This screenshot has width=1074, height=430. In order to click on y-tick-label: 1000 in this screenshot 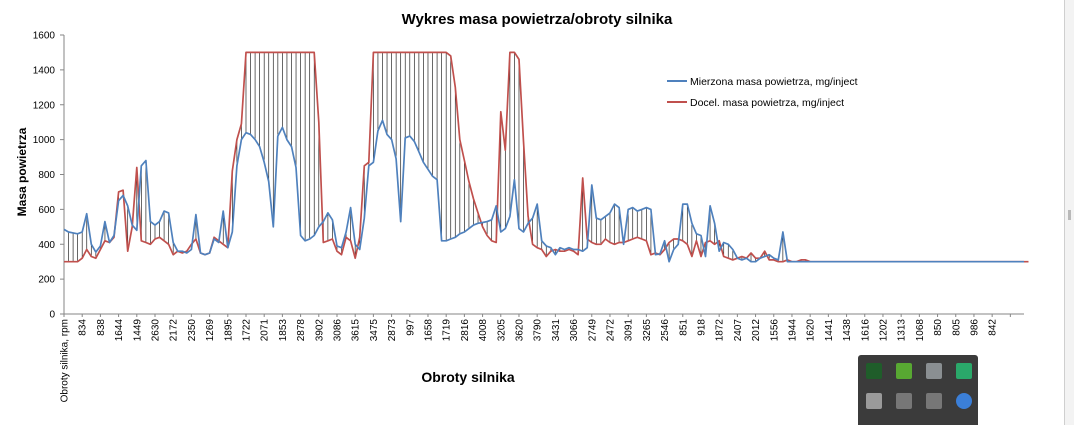, I will do `click(44, 140)`.